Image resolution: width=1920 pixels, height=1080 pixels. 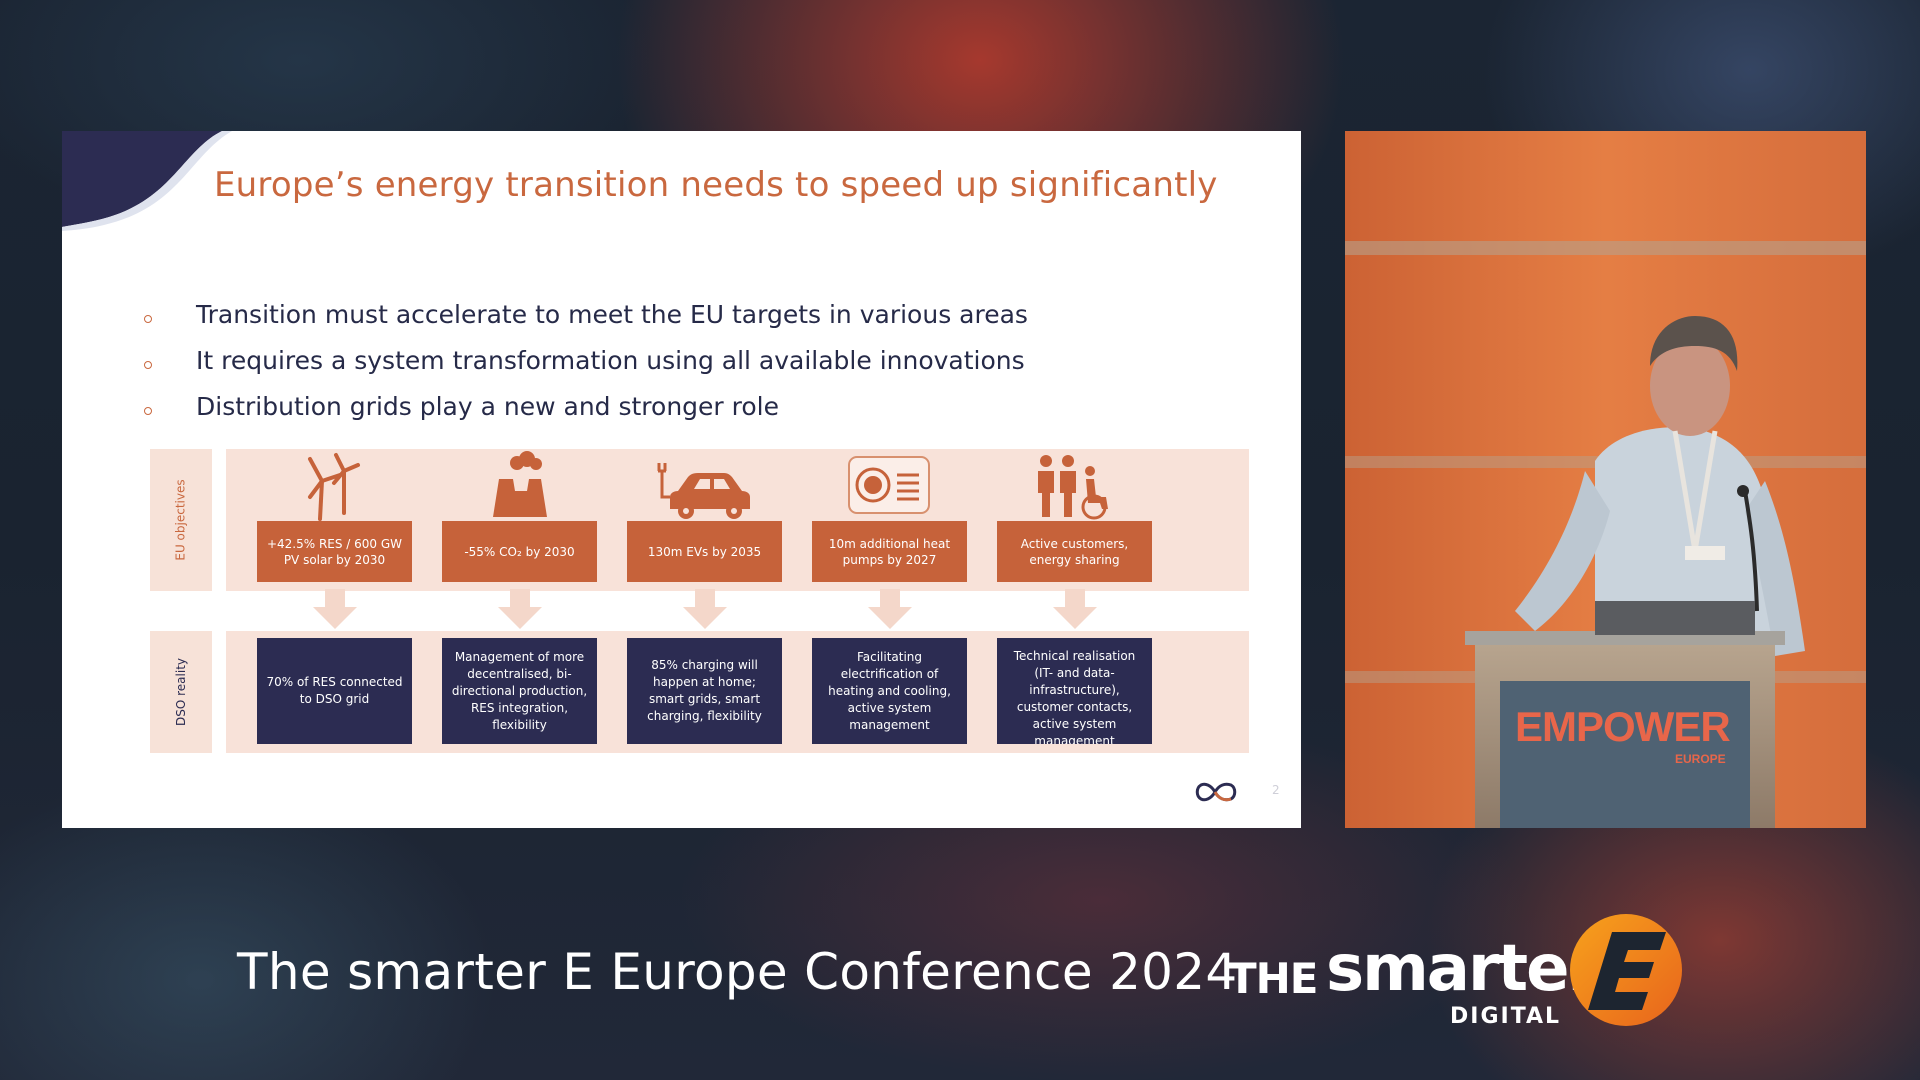 I want to click on brand-smarter-text: smarter, so click(x=1462, y=969).